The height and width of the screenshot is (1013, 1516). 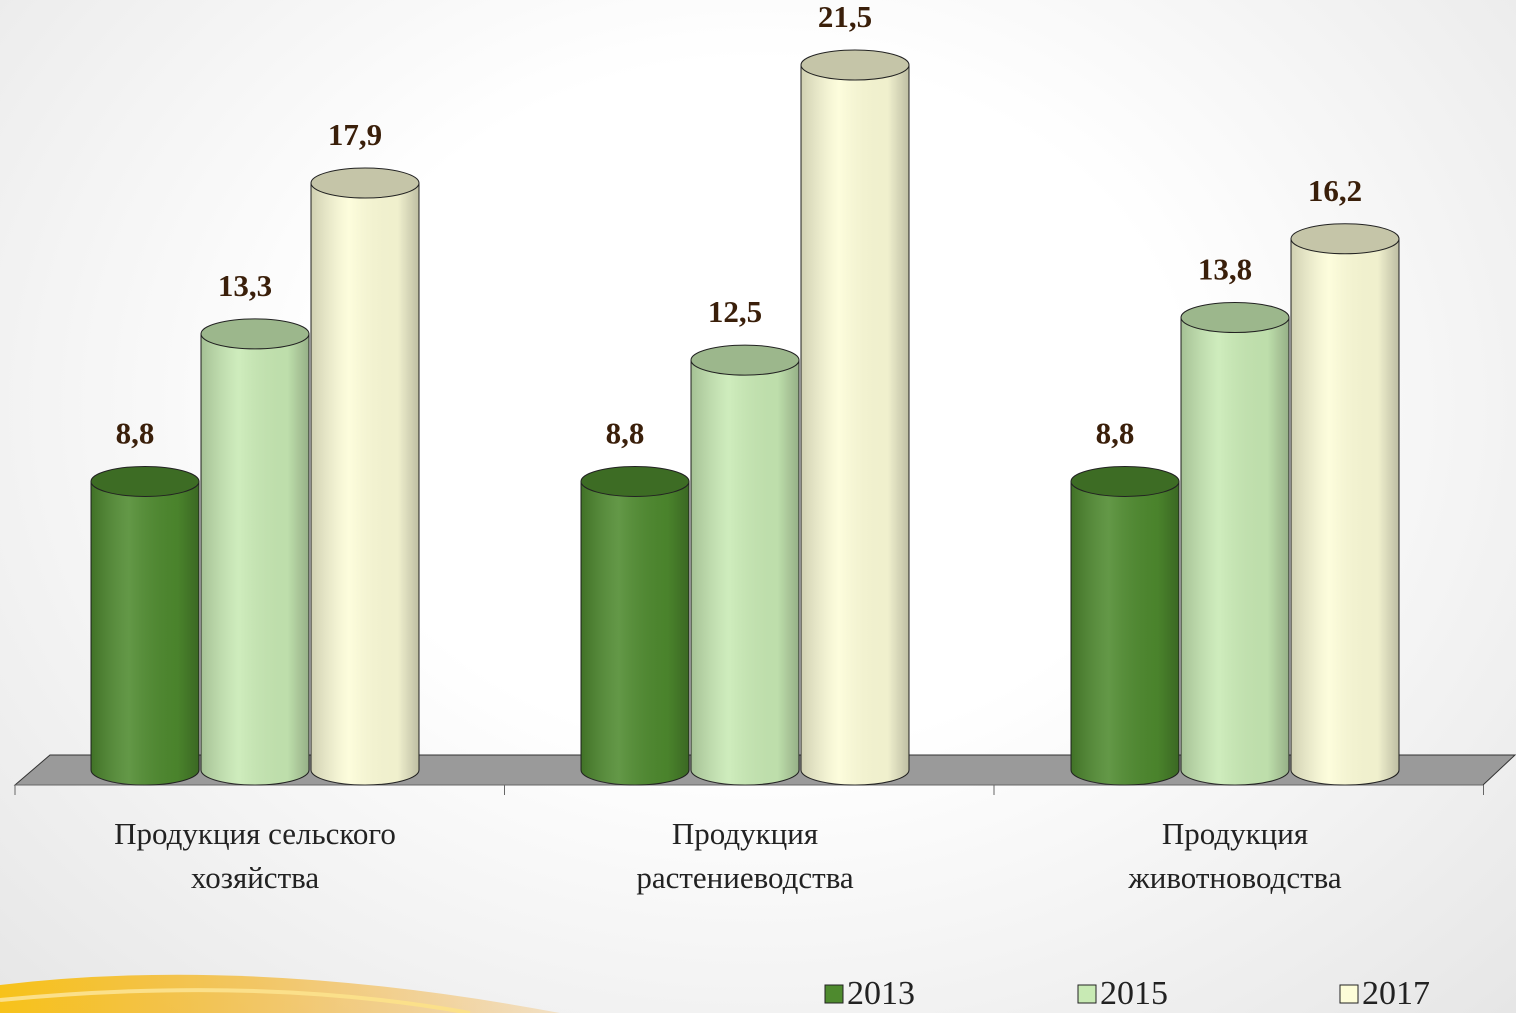 I want to click on value-label: 13,3, so click(x=245, y=285).